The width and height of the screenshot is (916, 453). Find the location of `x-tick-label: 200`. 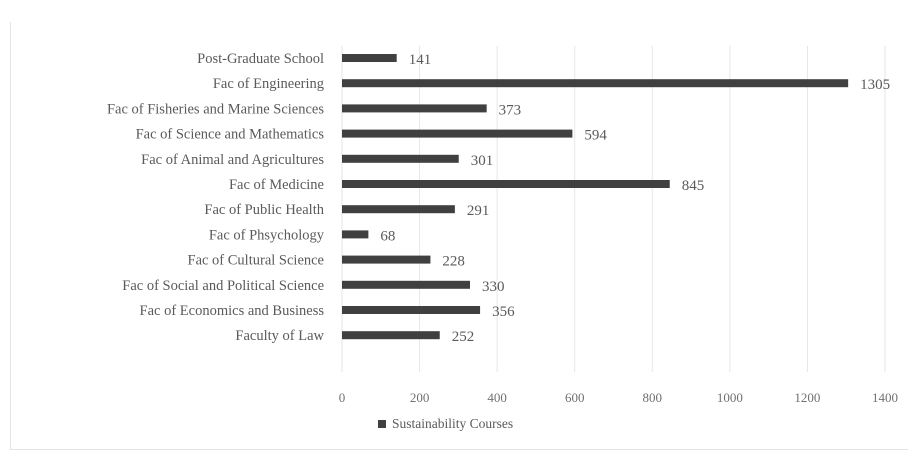

x-tick-label: 200 is located at coordinates (420, 397).